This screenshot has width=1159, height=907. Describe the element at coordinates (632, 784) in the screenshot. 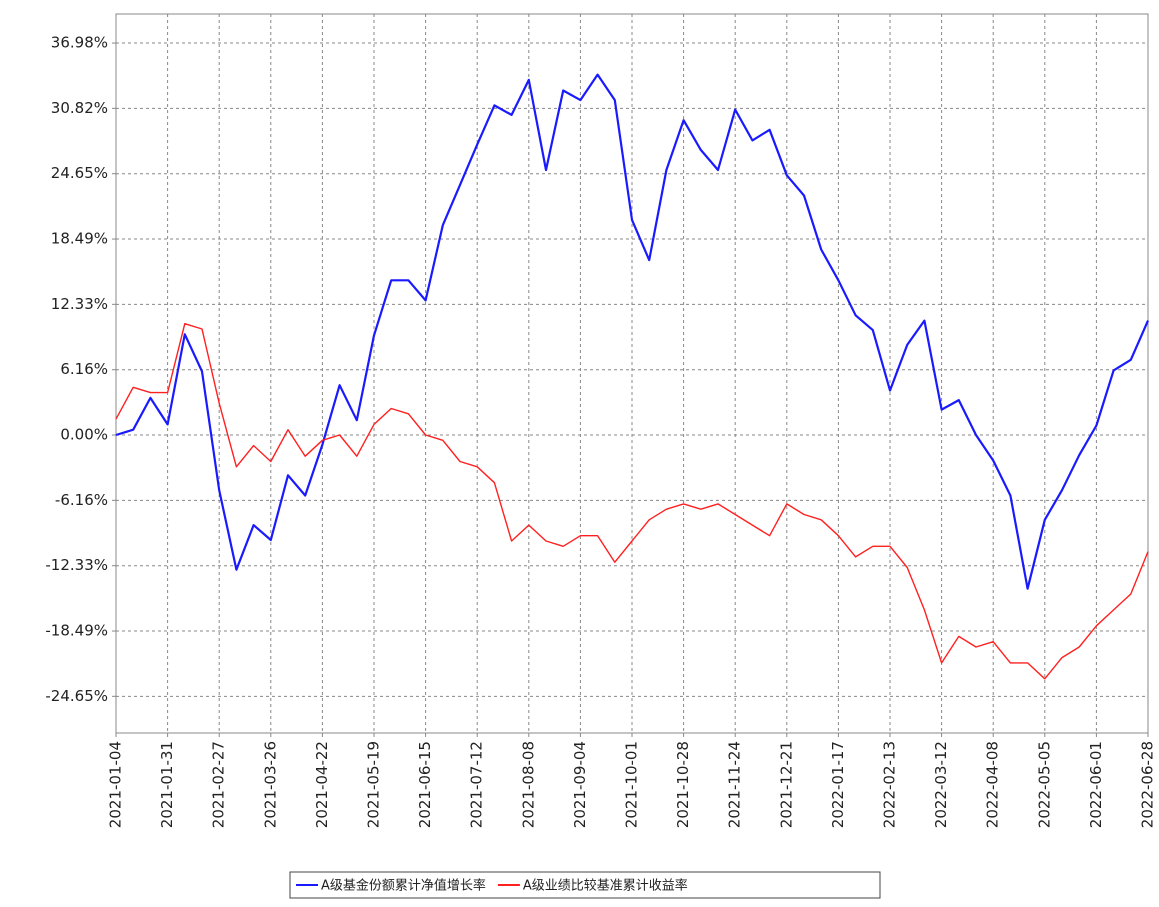

I see `x-tick-label: 2021-10-01` at that location.